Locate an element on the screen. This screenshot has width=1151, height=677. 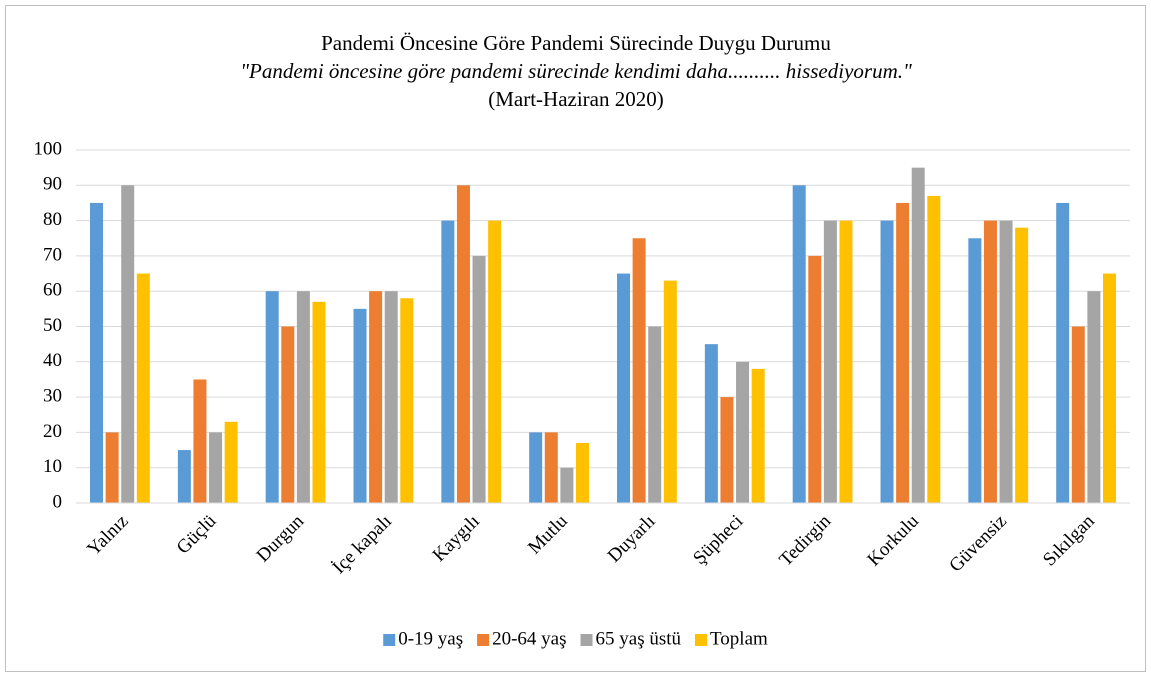
y-tick-label: 40 is located at coordinates (52, 360).